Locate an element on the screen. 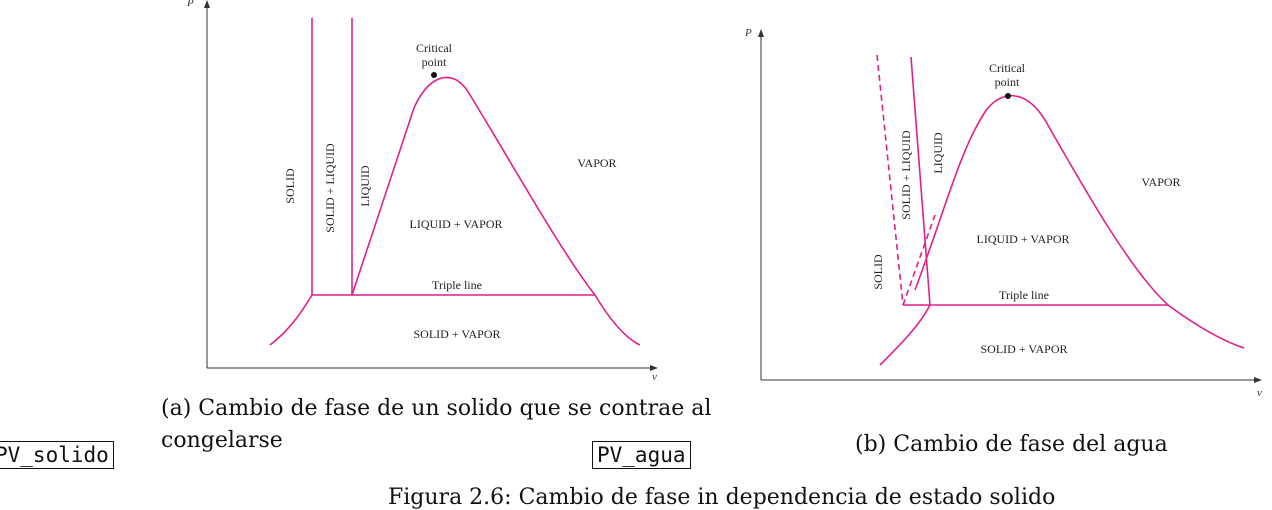  p-axis-label-b: P is located at coordinates (748, 33).